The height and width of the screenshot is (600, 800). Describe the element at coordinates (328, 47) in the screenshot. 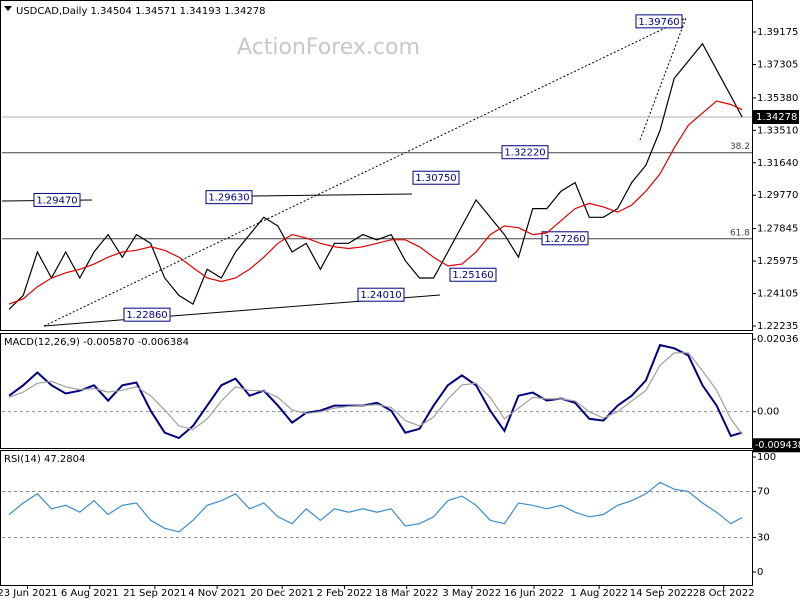

I see `watermark: ActionForex.com` at that location.